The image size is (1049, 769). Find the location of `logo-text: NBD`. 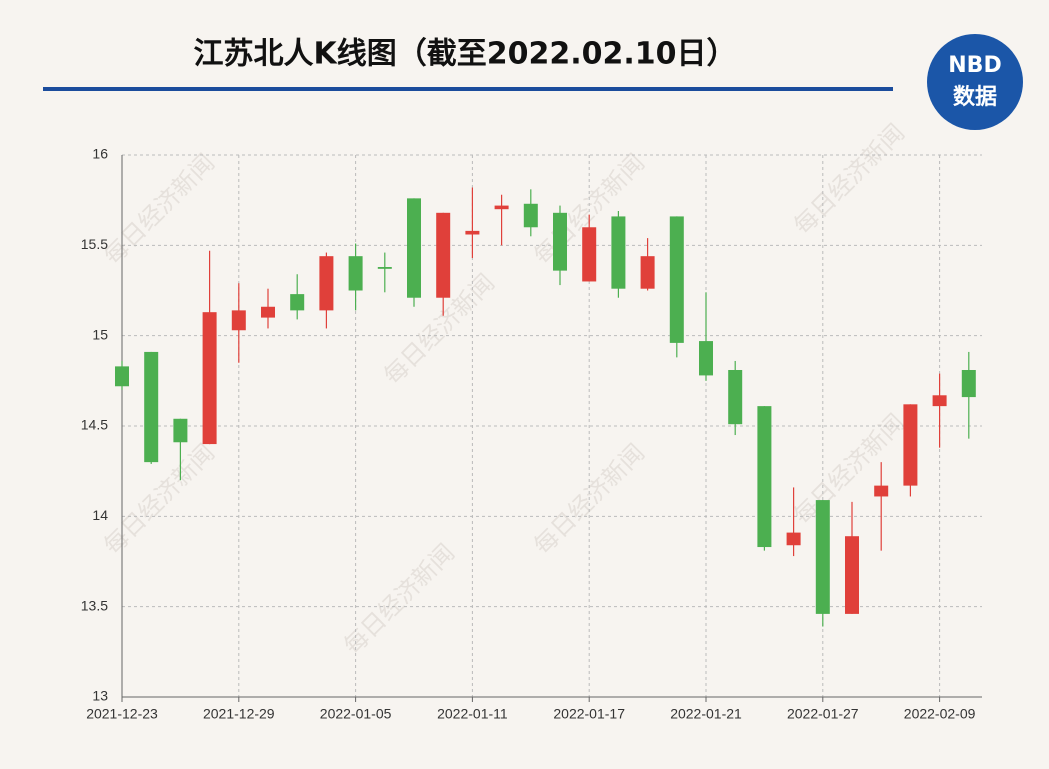

logo-text: NBD is located at coordinates (974, 65).